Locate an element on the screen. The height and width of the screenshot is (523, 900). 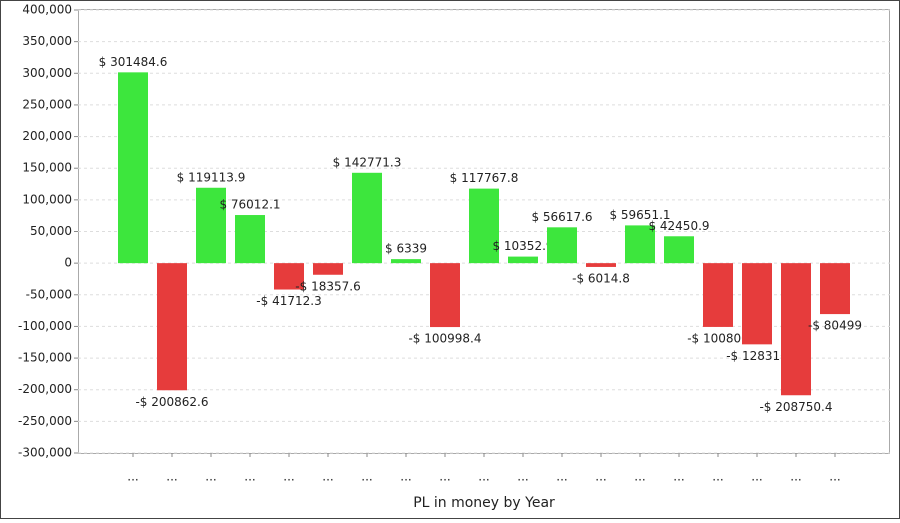
data-label: -$ 200862.6 is located at coordinates (171, 402).